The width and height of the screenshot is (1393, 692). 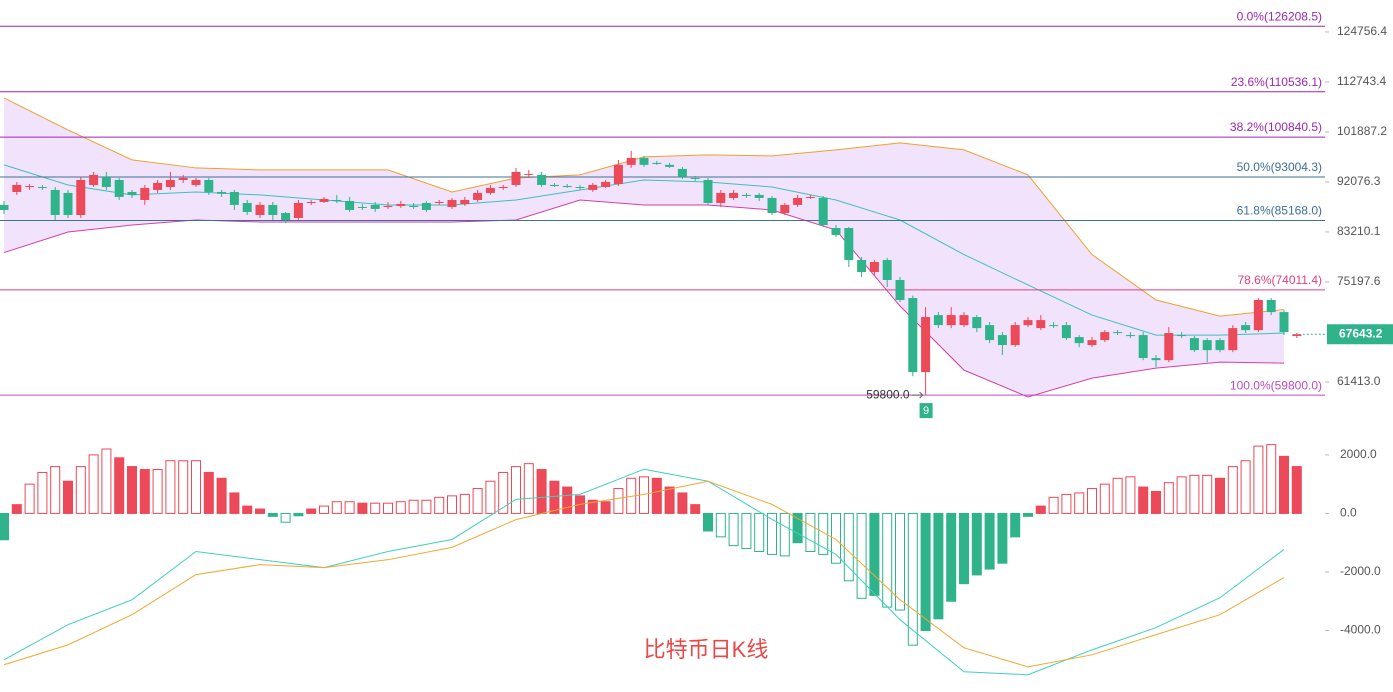 I want to click on fib-label: 100.0%(59800.0), so click(x=1276, y=385).